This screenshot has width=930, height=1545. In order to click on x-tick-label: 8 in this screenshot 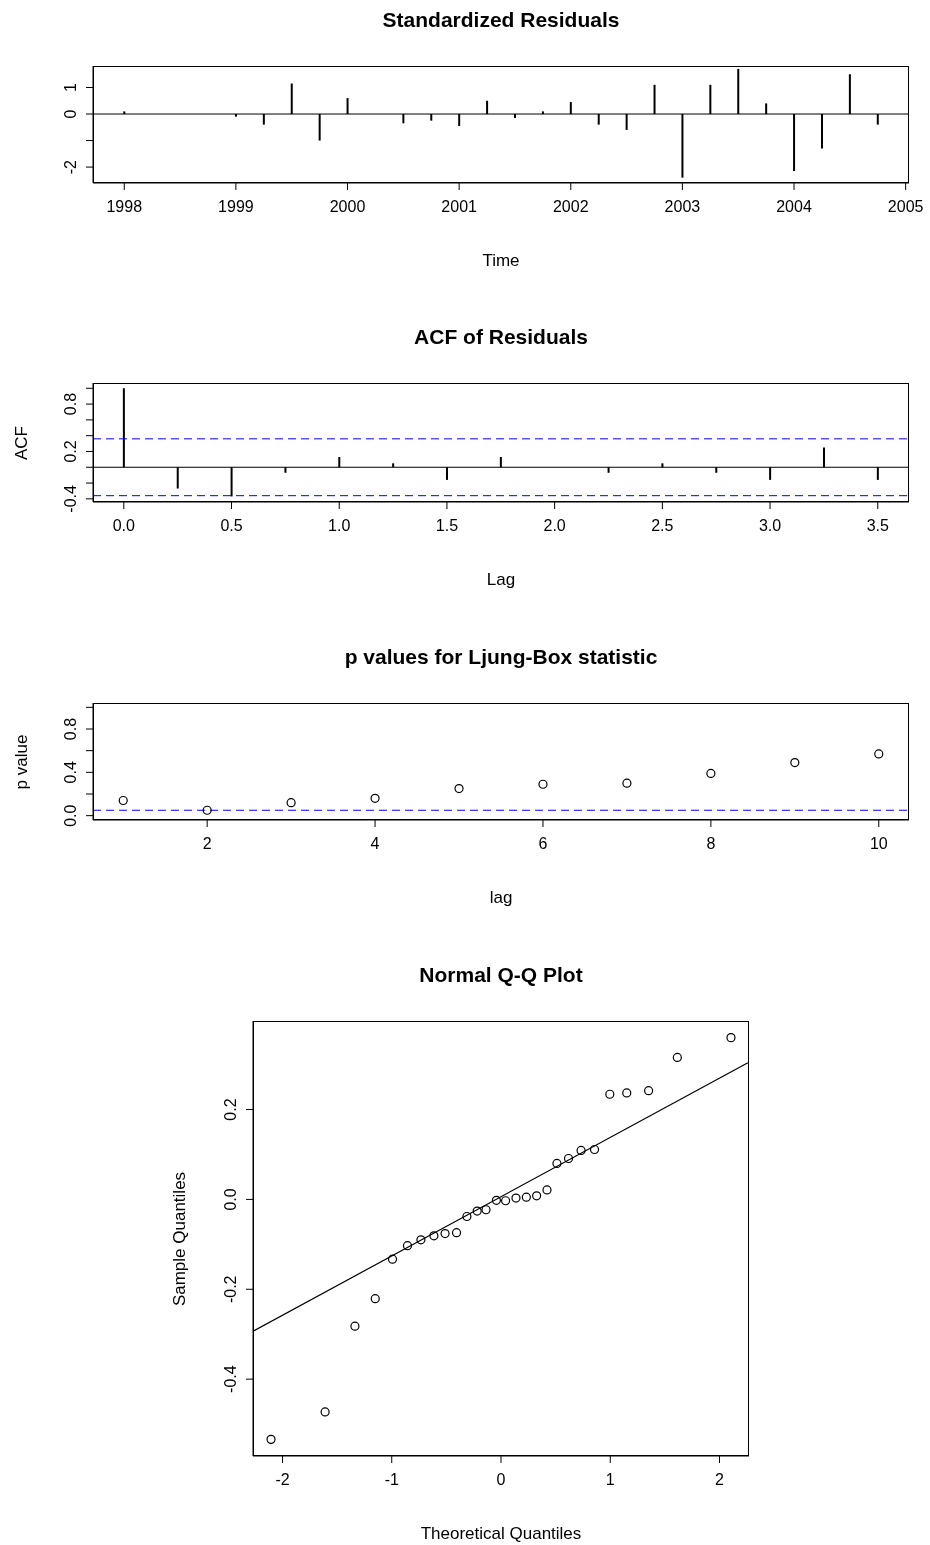, I will do `click(711, 843)`.